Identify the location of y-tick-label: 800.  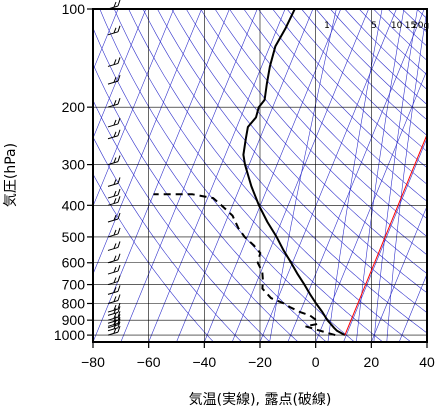
(74, 303).